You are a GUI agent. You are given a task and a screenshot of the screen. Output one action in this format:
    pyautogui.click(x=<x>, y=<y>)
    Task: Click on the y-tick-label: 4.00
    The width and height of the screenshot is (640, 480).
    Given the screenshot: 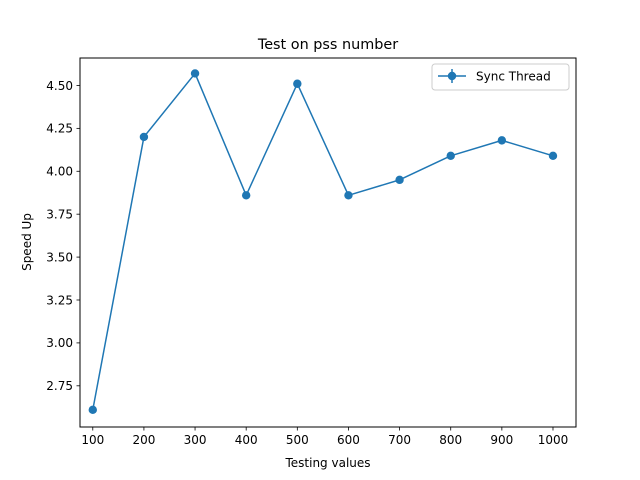 What is the action you would take?
    pyautogui.click(x=59, y=172)
    